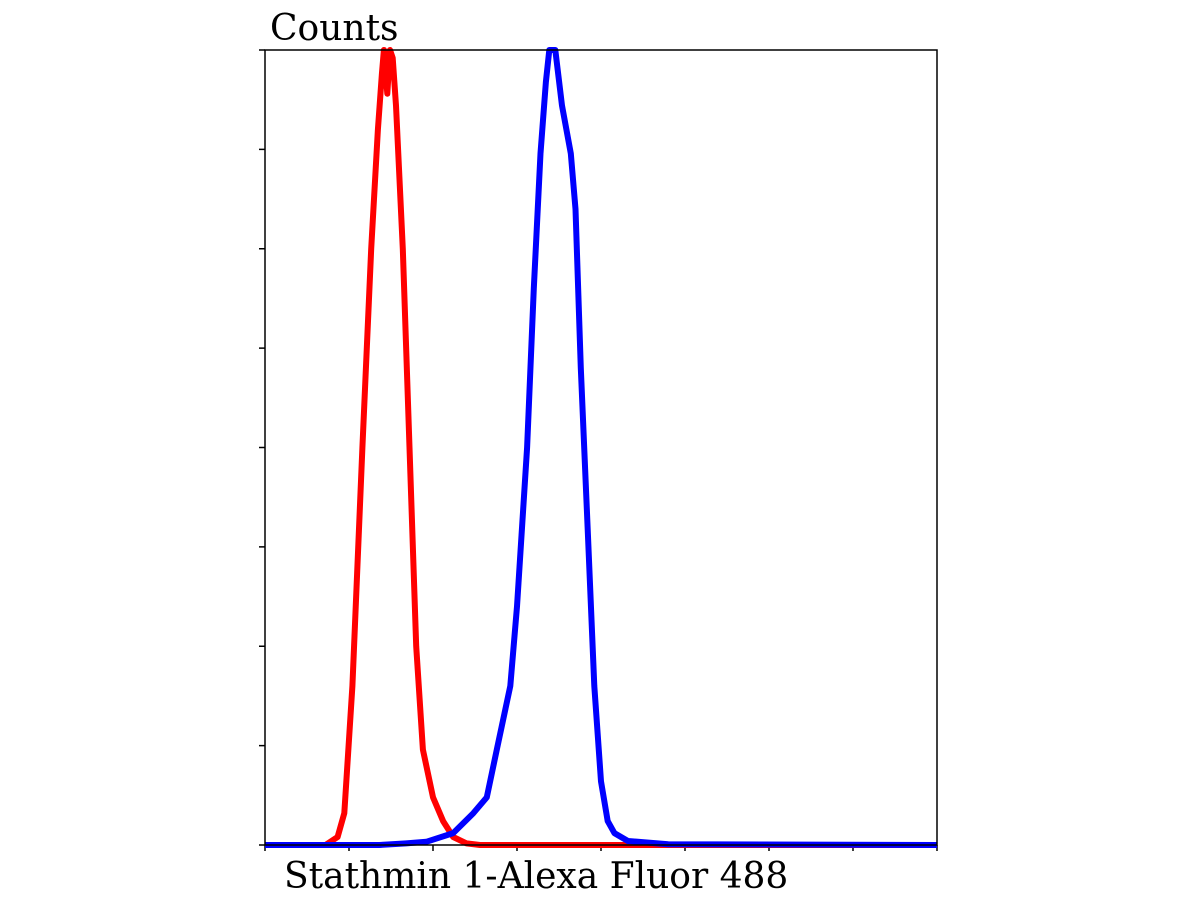  I want to click on y-axis-ticks, so click(262, 447).